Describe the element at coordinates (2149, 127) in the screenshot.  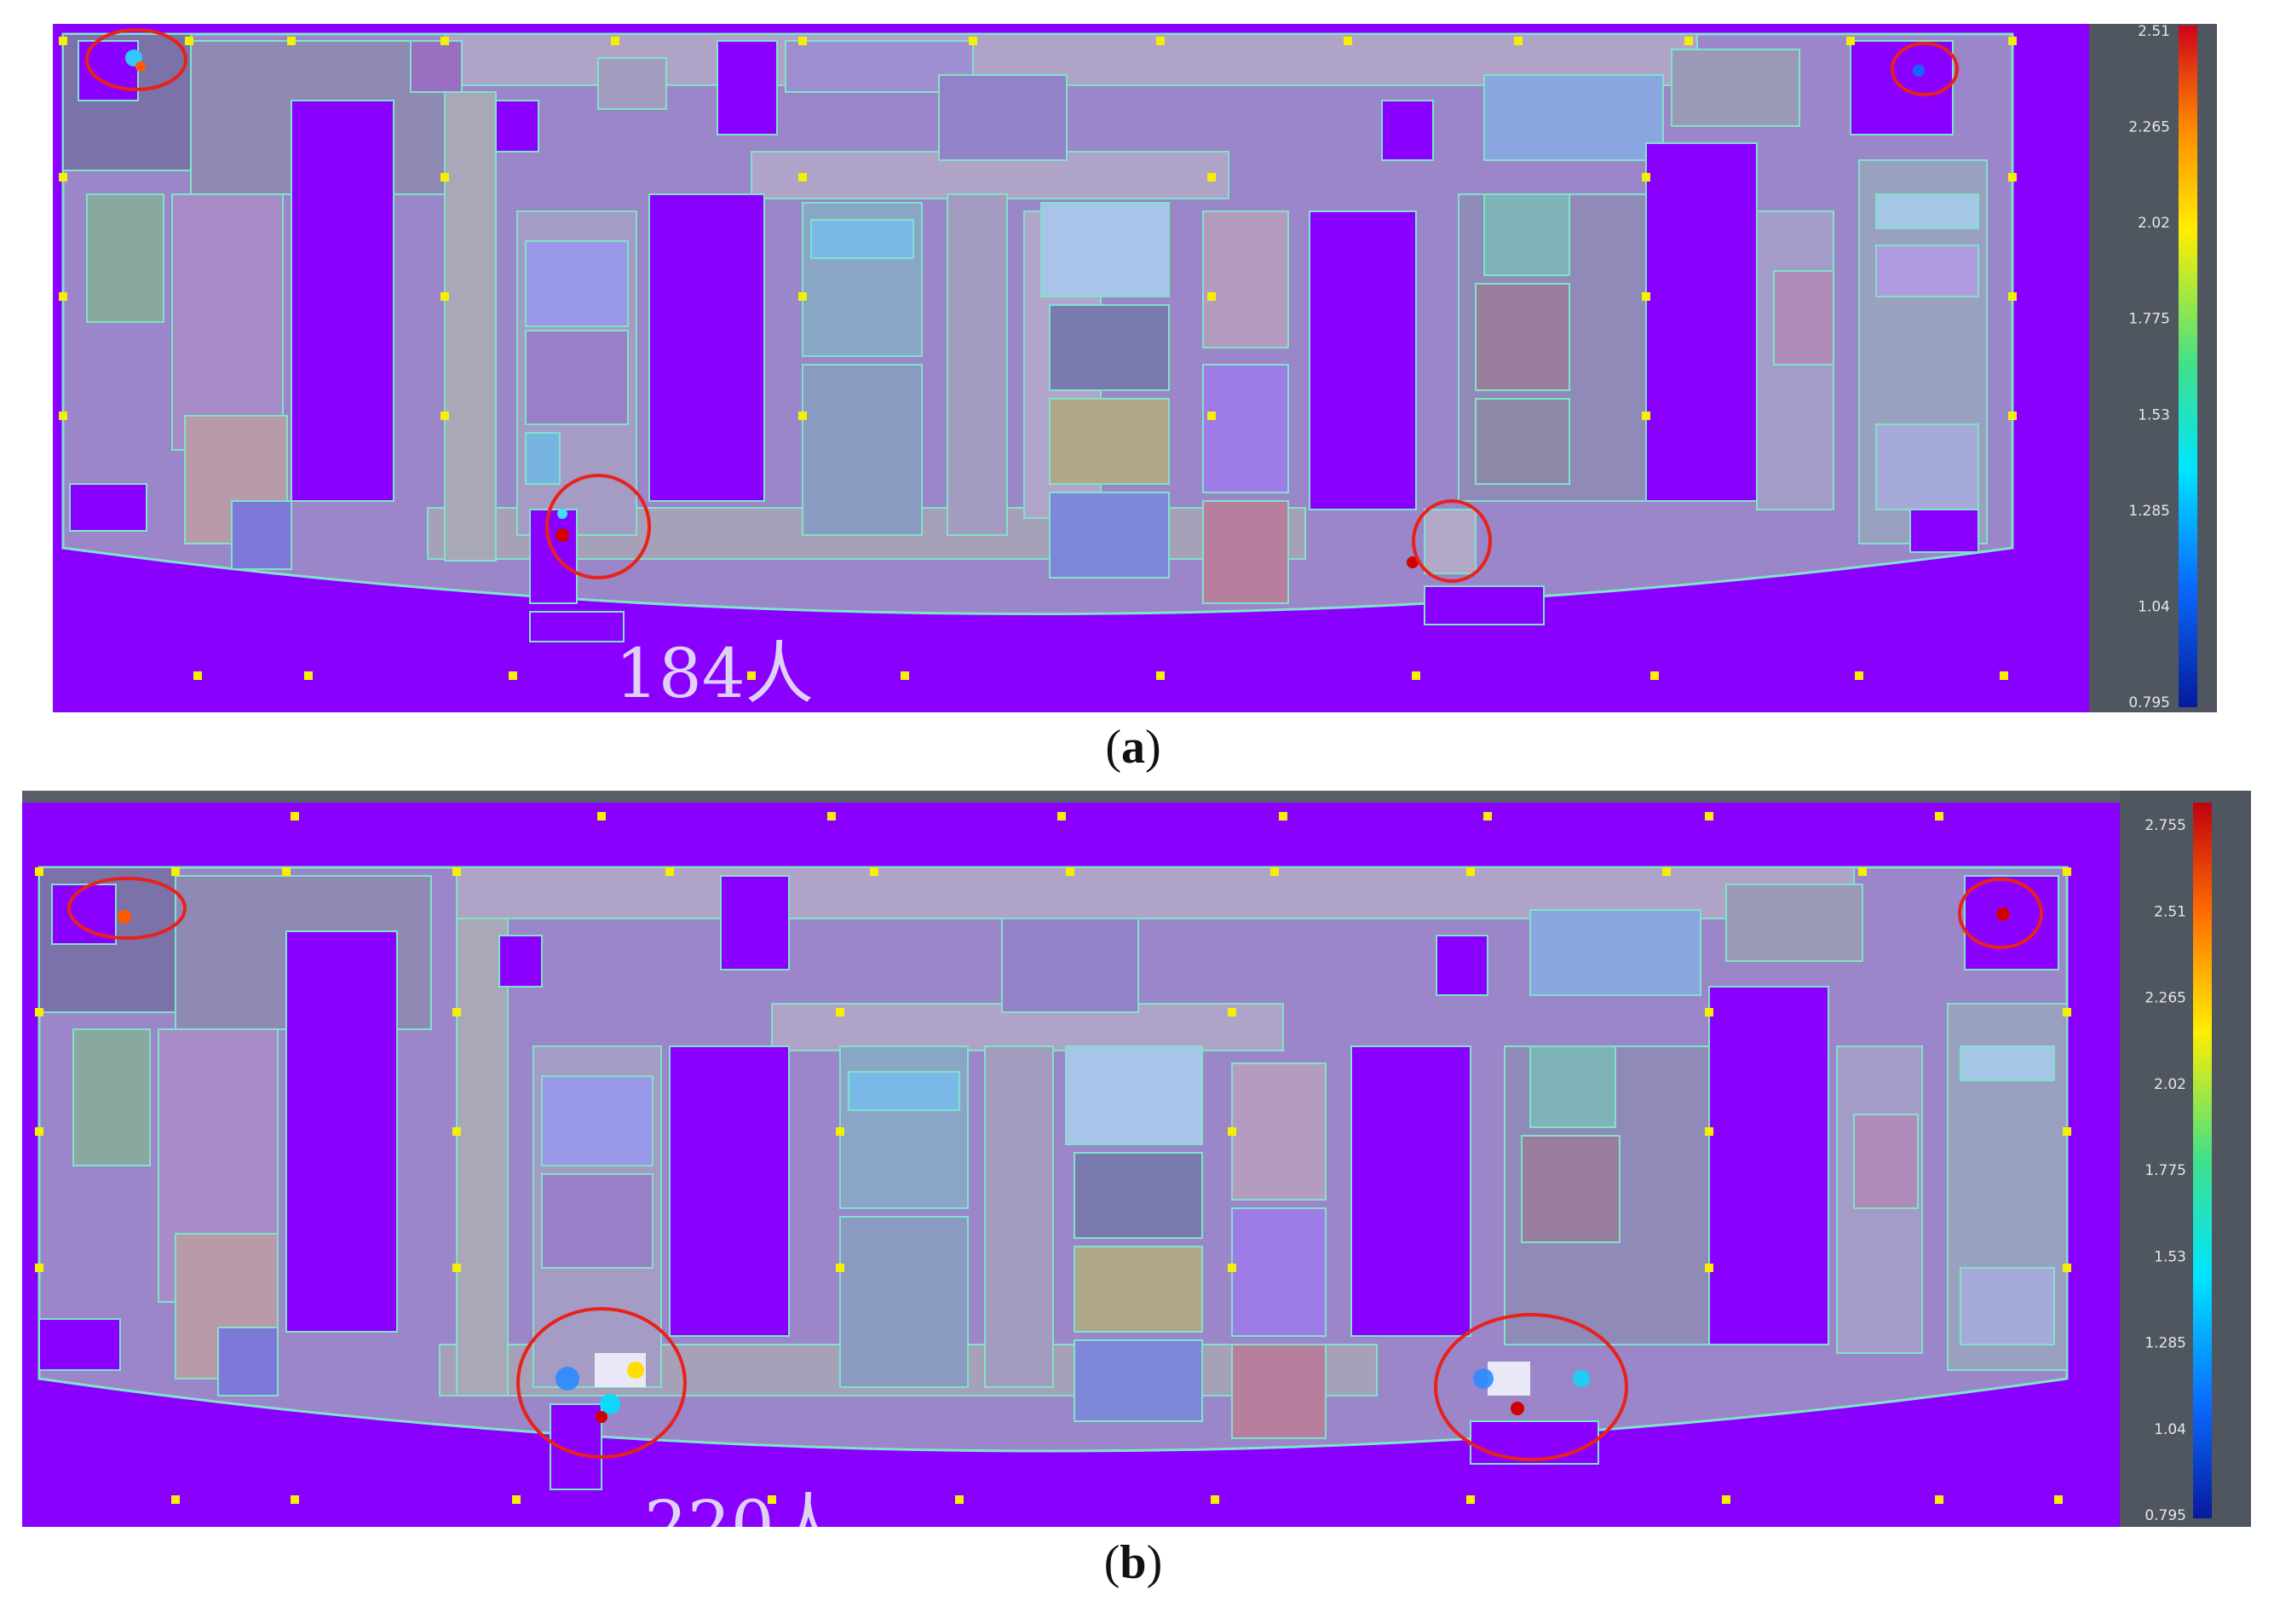
I see `colorbar-tick-a: 2.265` at that location.